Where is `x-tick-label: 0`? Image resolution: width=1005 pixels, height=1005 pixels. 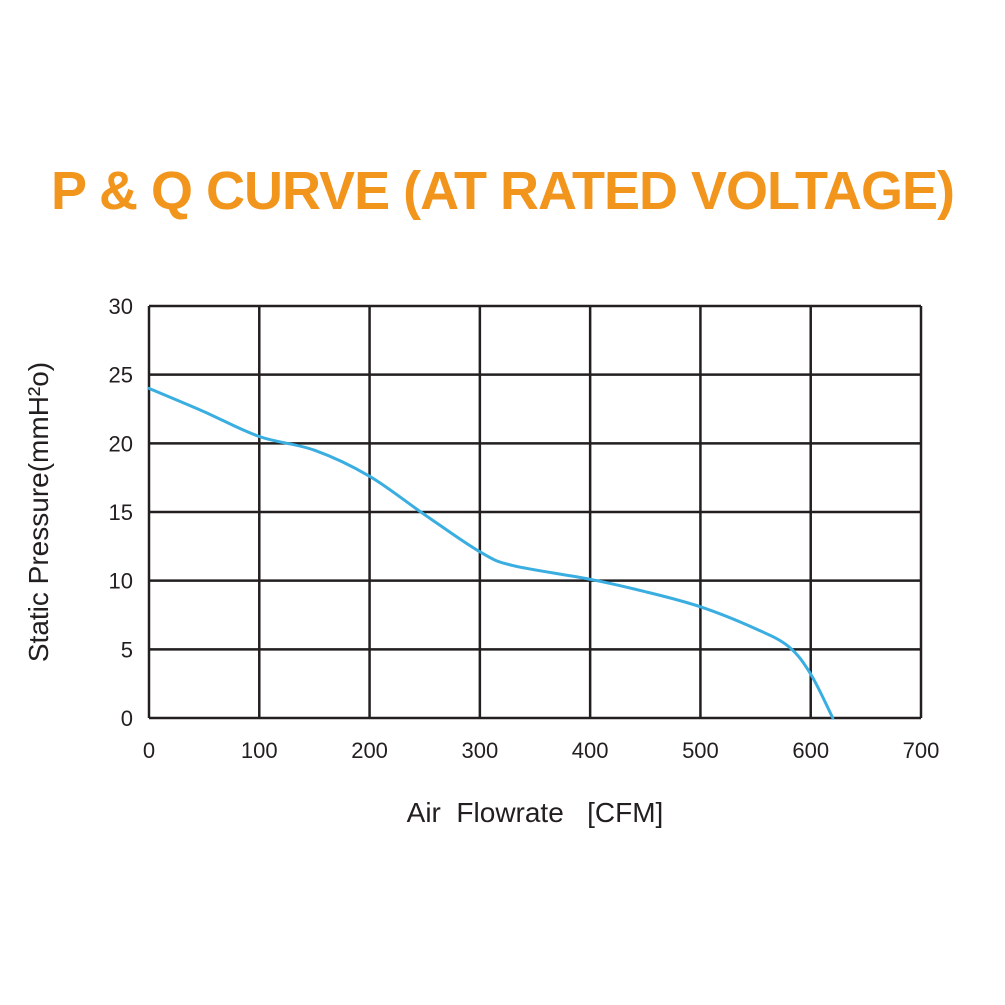 x-tick-label: 0 is located at coordinates (149, 750).